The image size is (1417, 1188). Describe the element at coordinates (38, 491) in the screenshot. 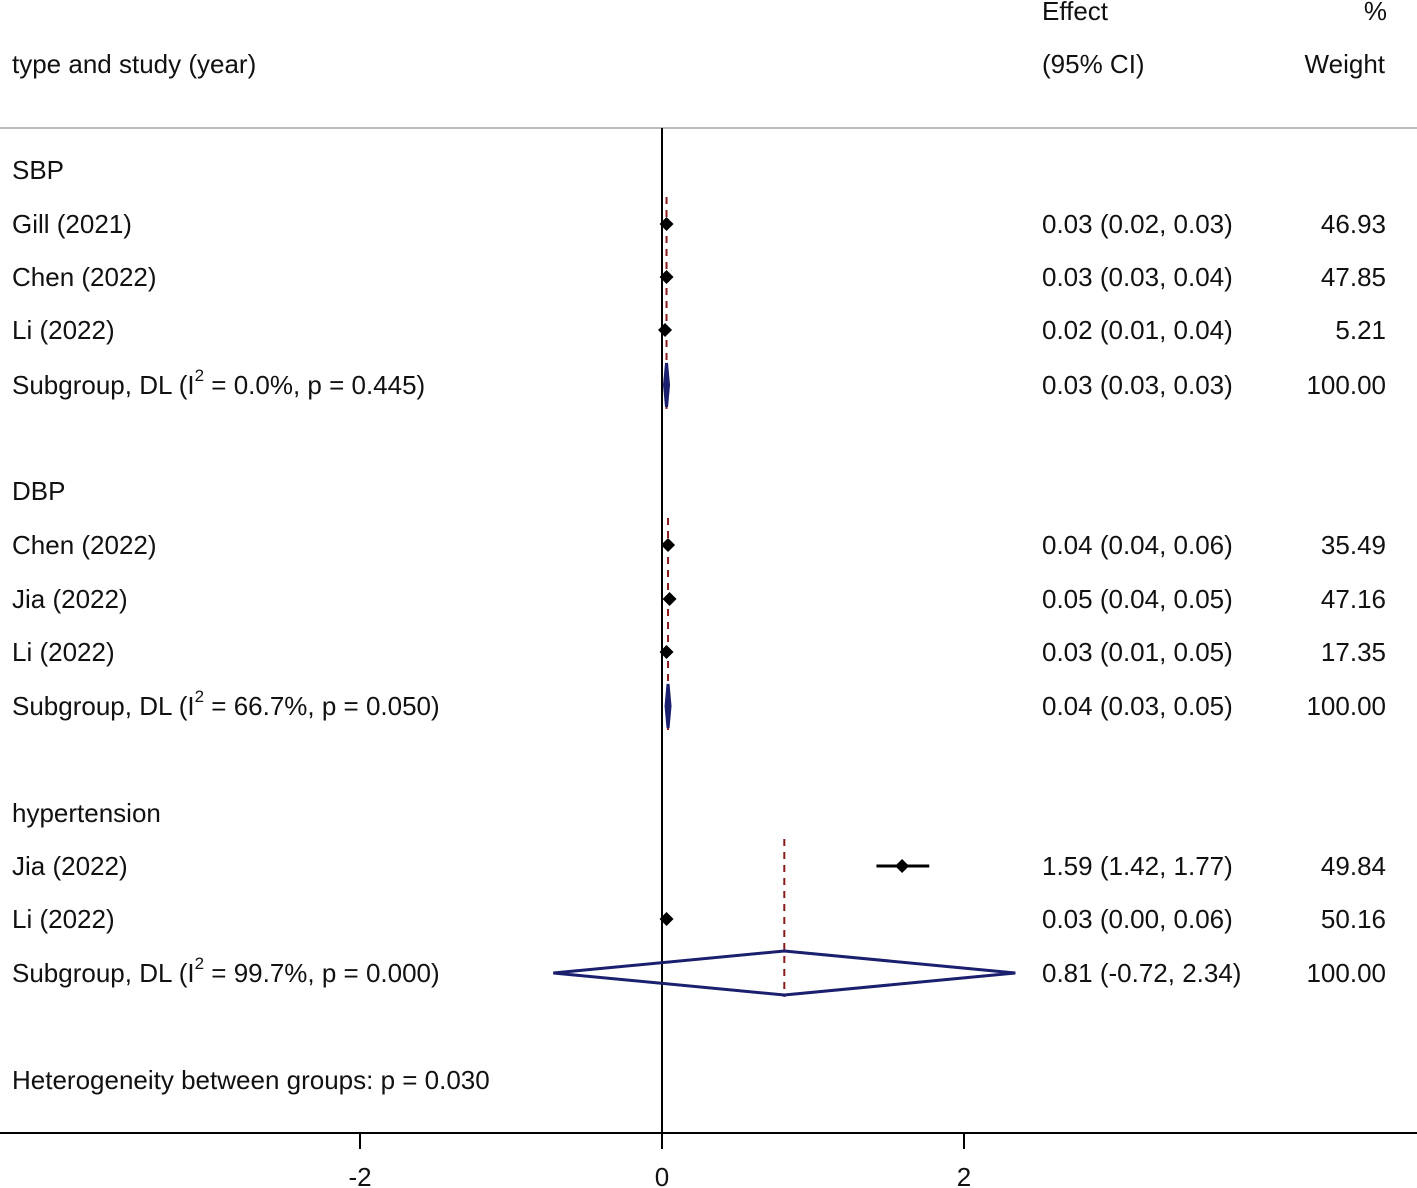

I see `group-label: DBP` at that location.